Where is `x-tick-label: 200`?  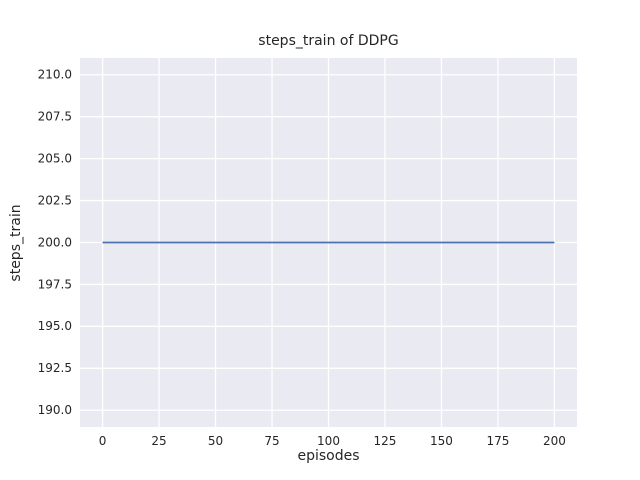
x-tick-label: 200 is located at coordinates (554, 441).